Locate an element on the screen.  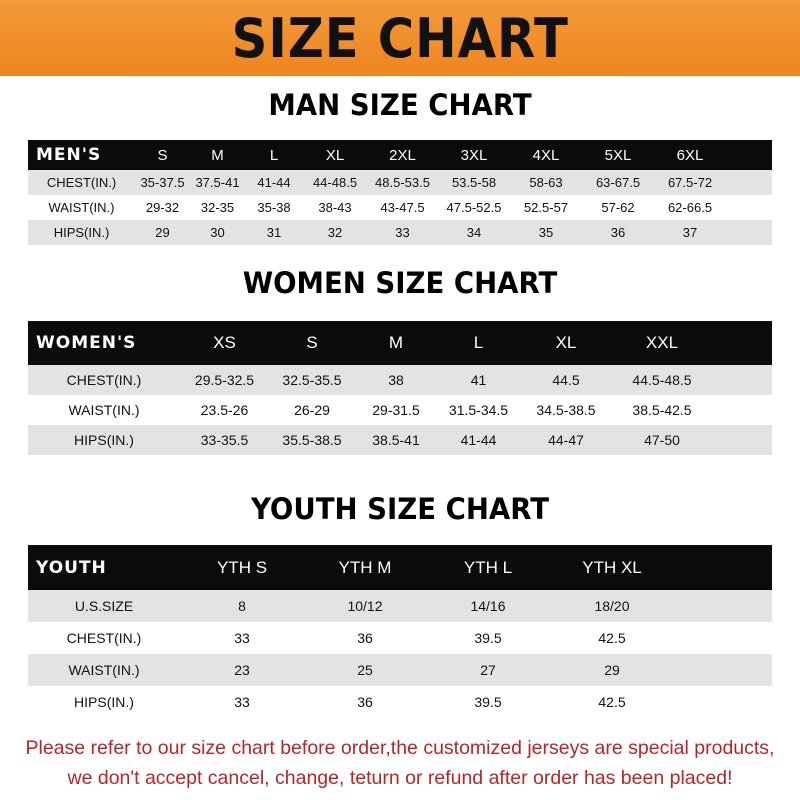
table-row: HIPS(IN.) 33 36 39.5 42.5 is located at coordinates (400, 702).